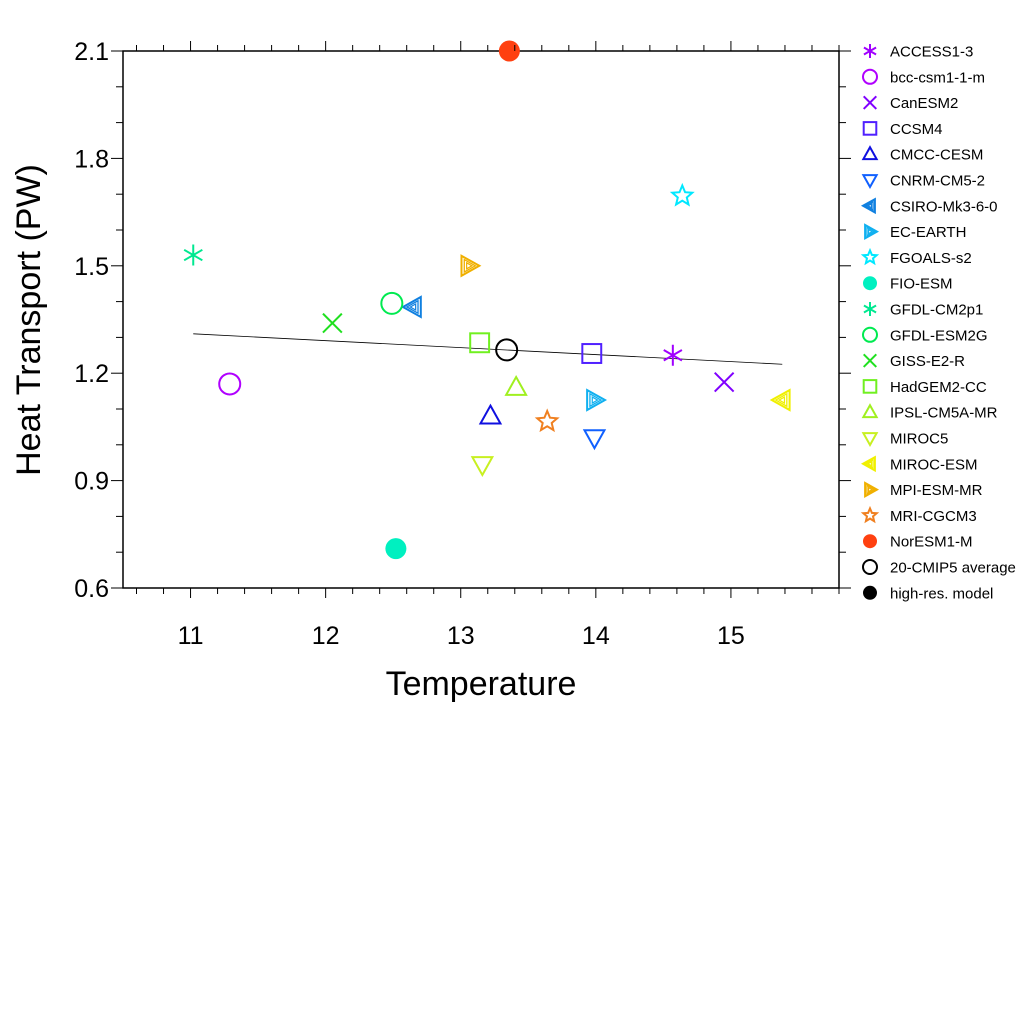 The width and height of the screenshot is (1024, 1024). Describe the element at coordinates (929, 412) in the screenshot. I see `legend-item: IPSL-CM5A-MR` at that location.